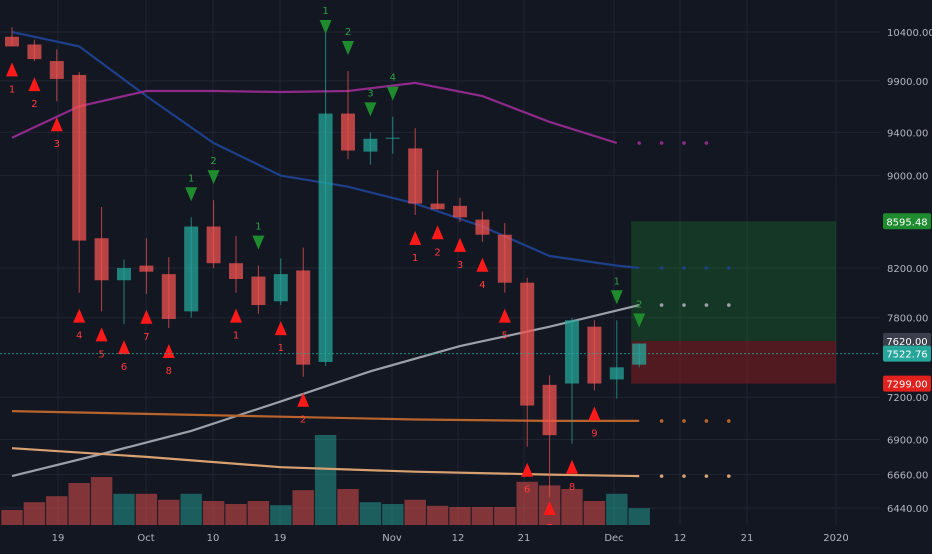 The width and height of the screenshot is (932, 554). I want to click on x-tick-label: 10, so click(213, 538).